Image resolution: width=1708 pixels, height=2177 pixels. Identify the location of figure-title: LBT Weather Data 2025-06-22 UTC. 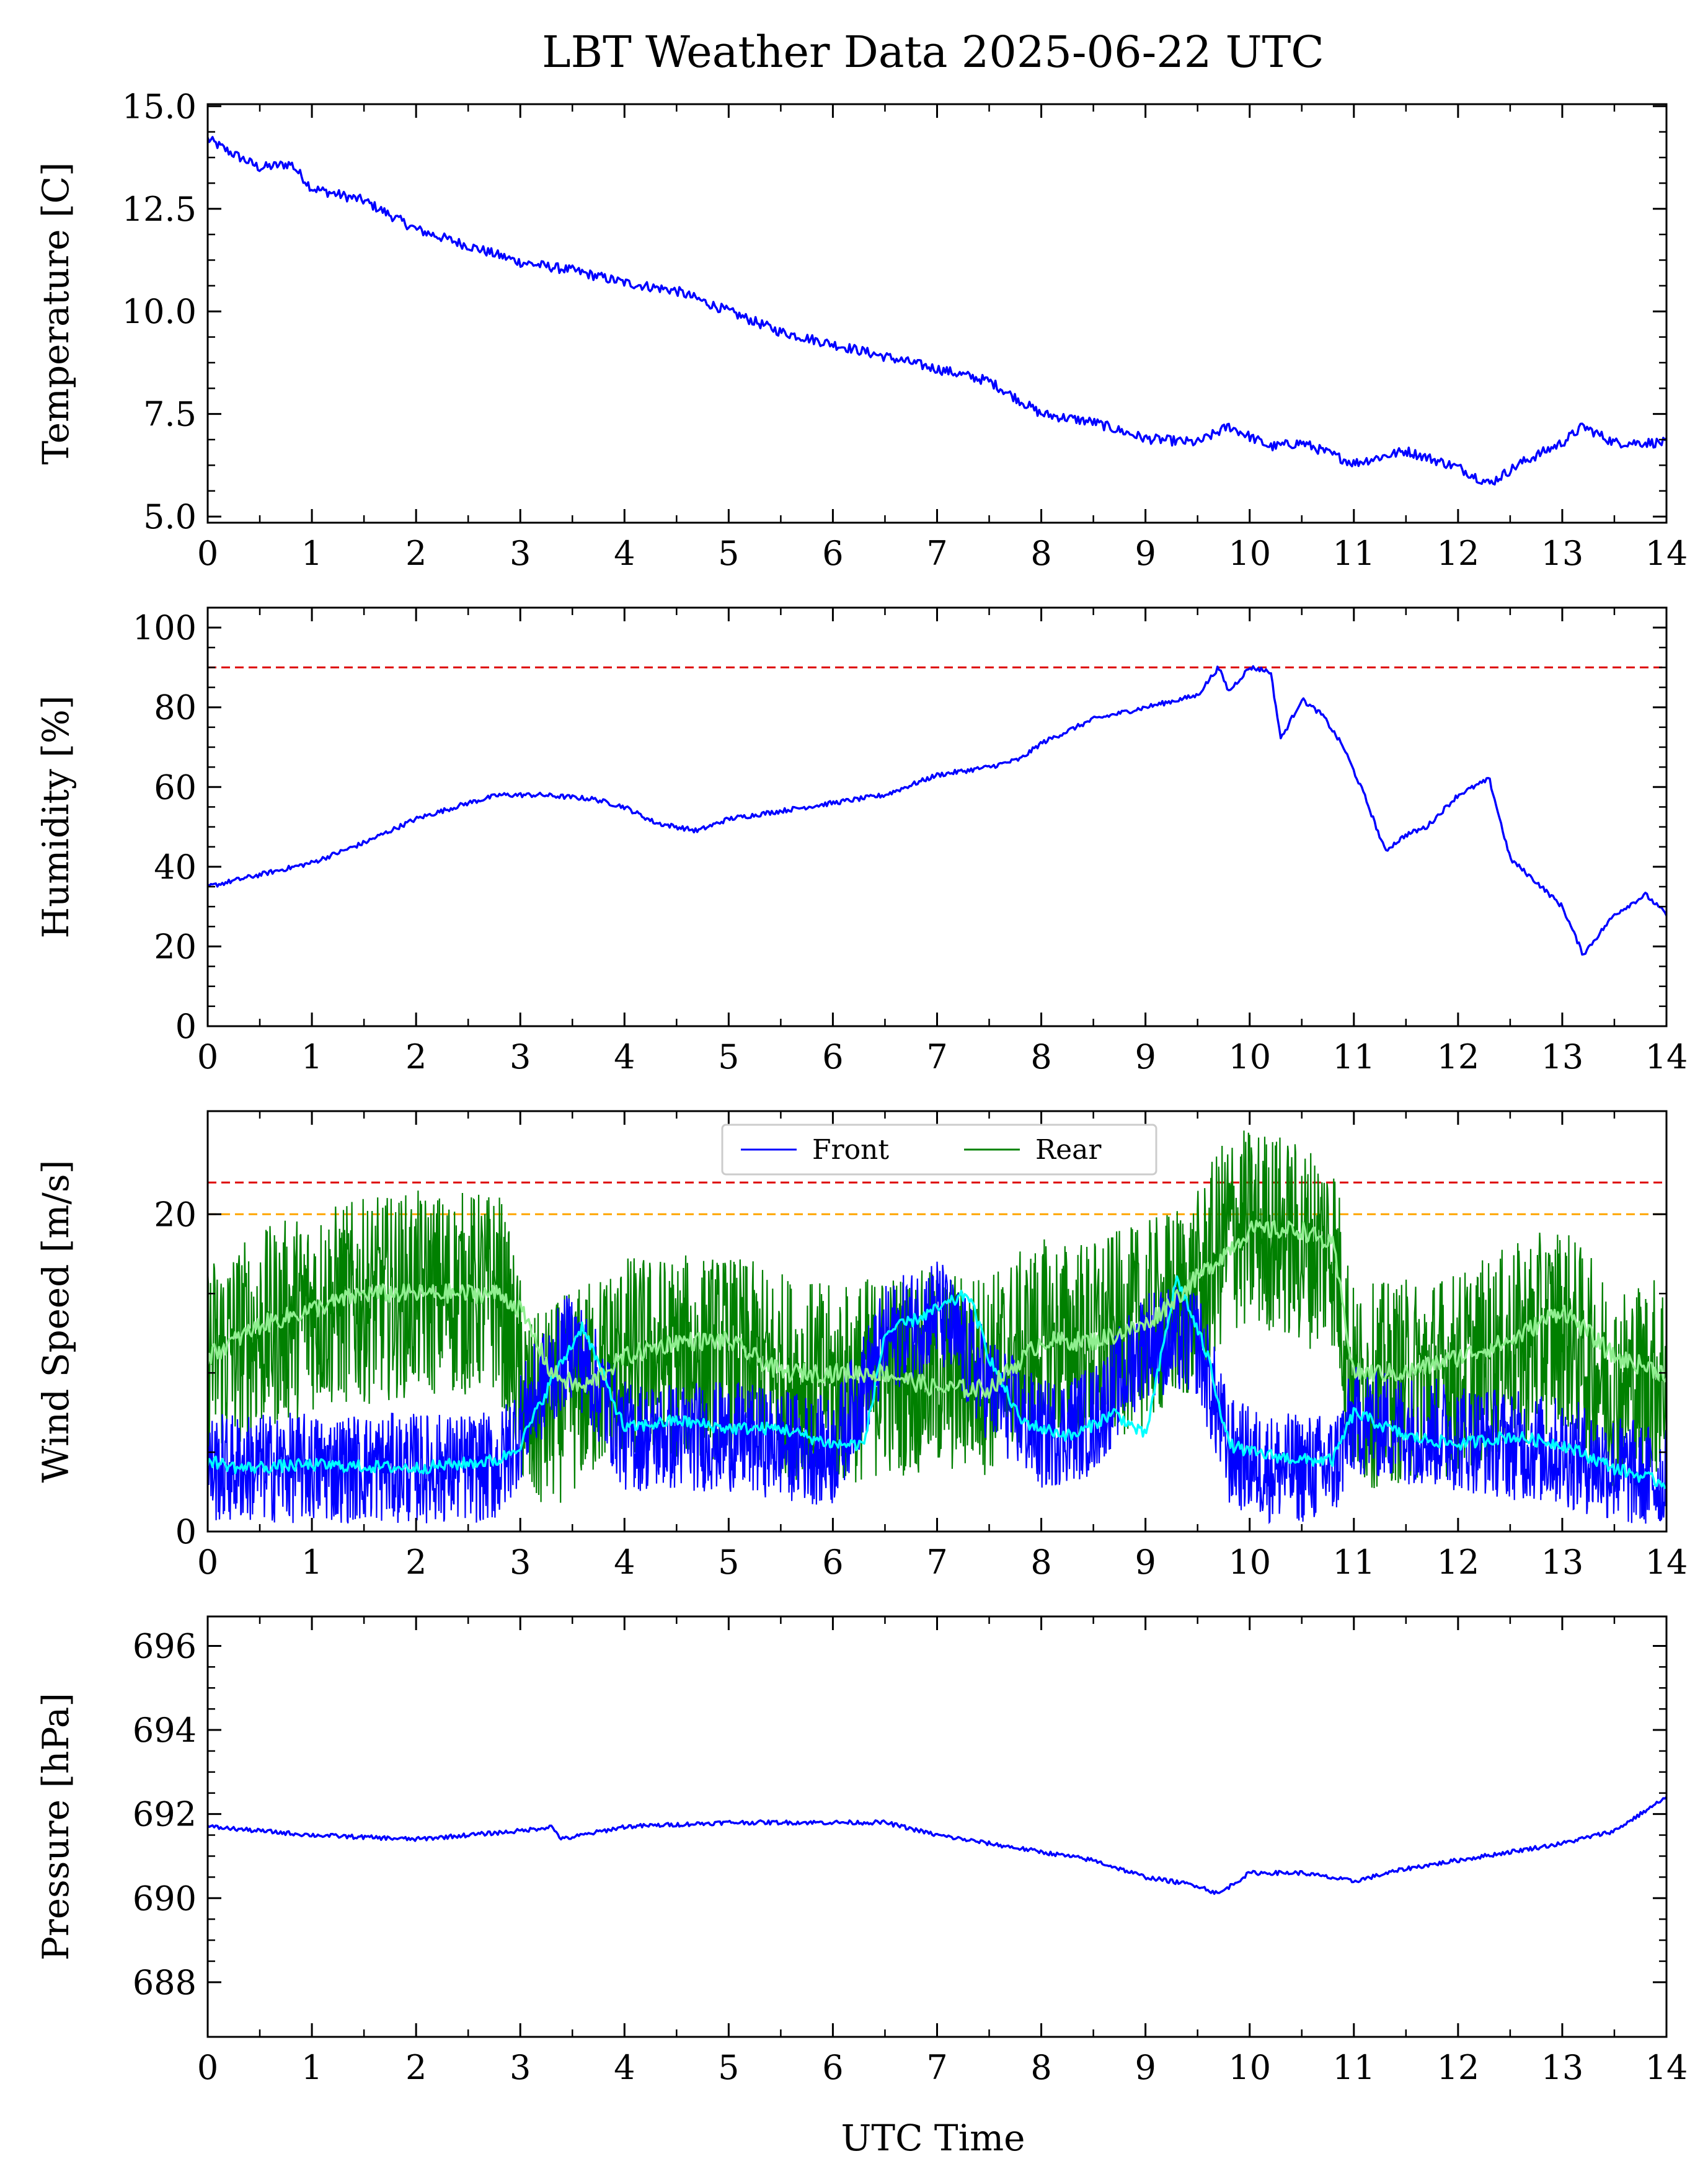
(933, 52).